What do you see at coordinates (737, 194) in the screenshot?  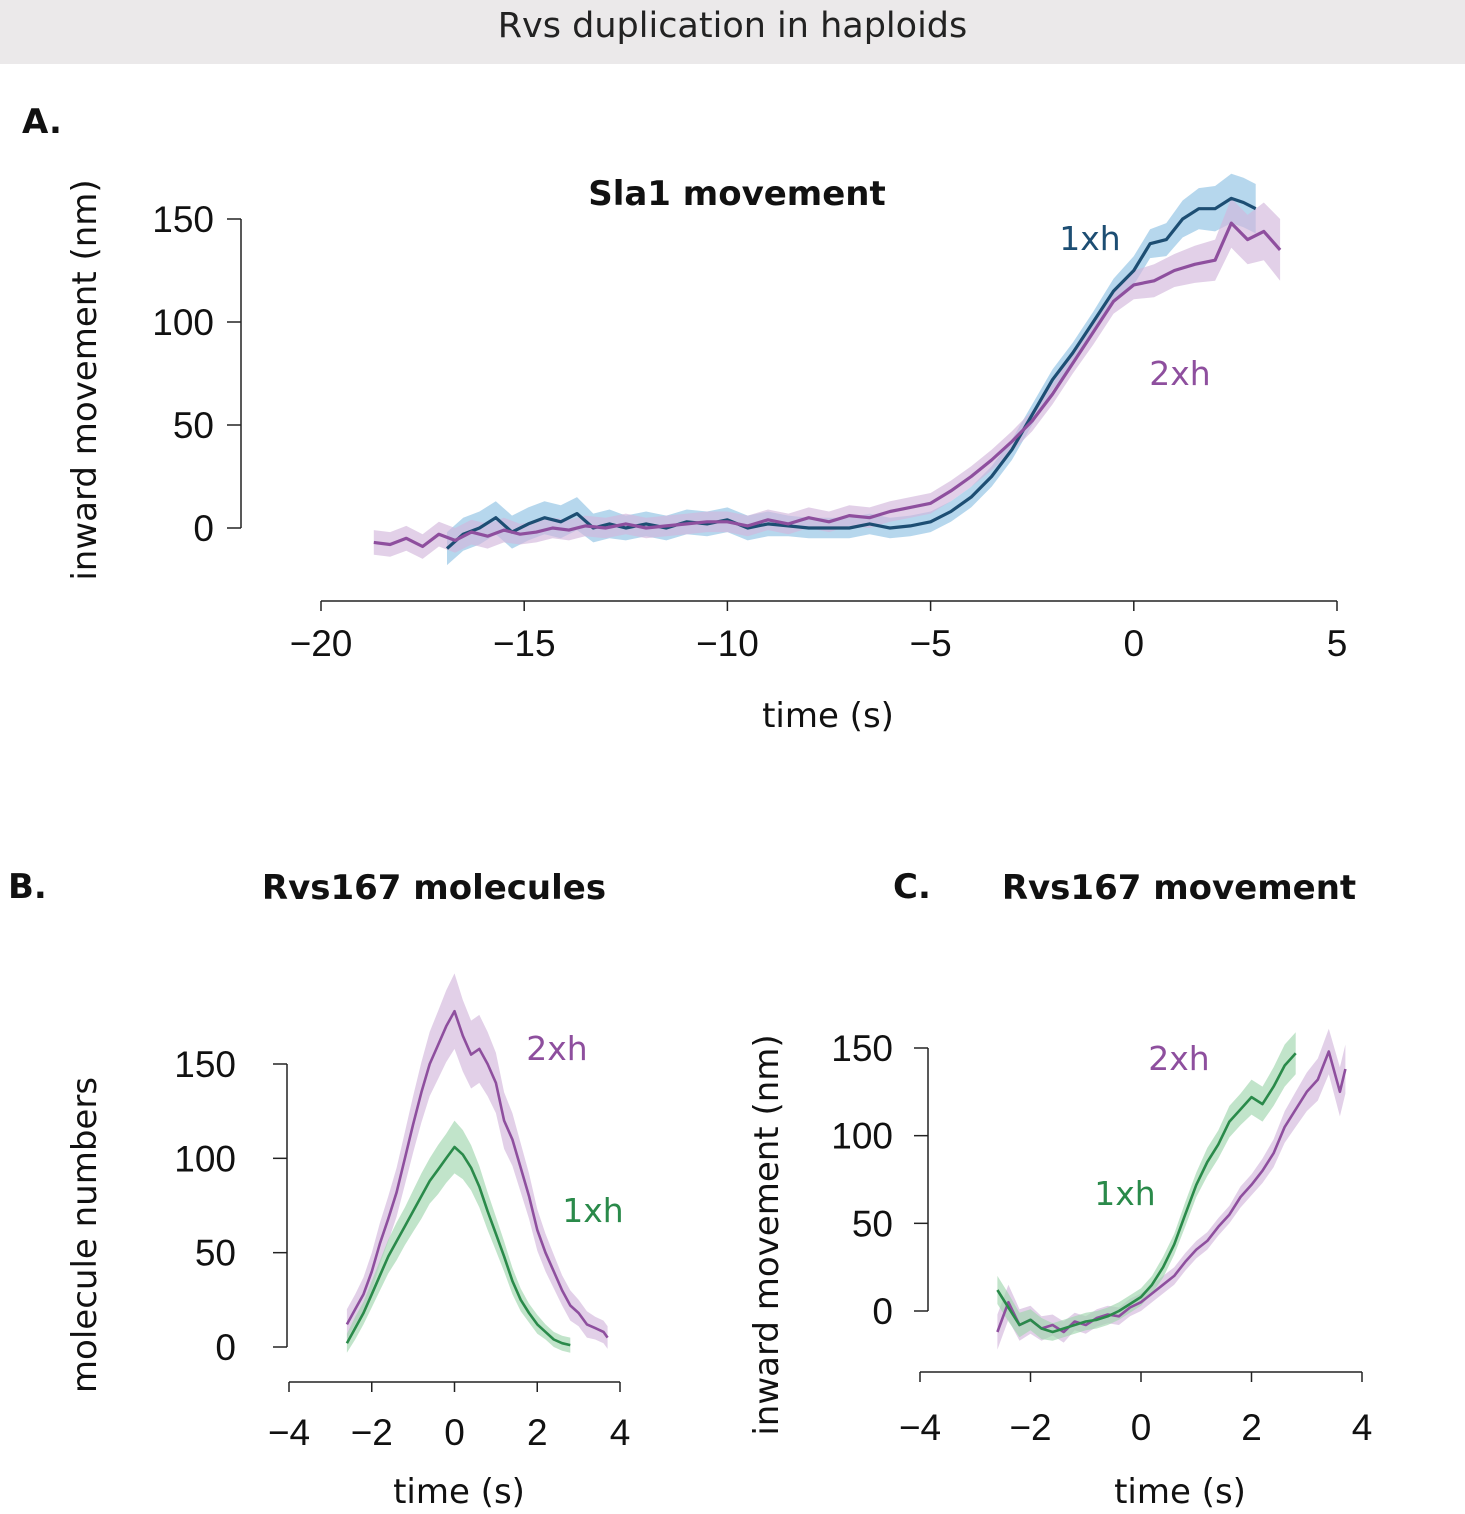 I see `panel-a-title: Sla1 movement` at bounding box center [737, 194].